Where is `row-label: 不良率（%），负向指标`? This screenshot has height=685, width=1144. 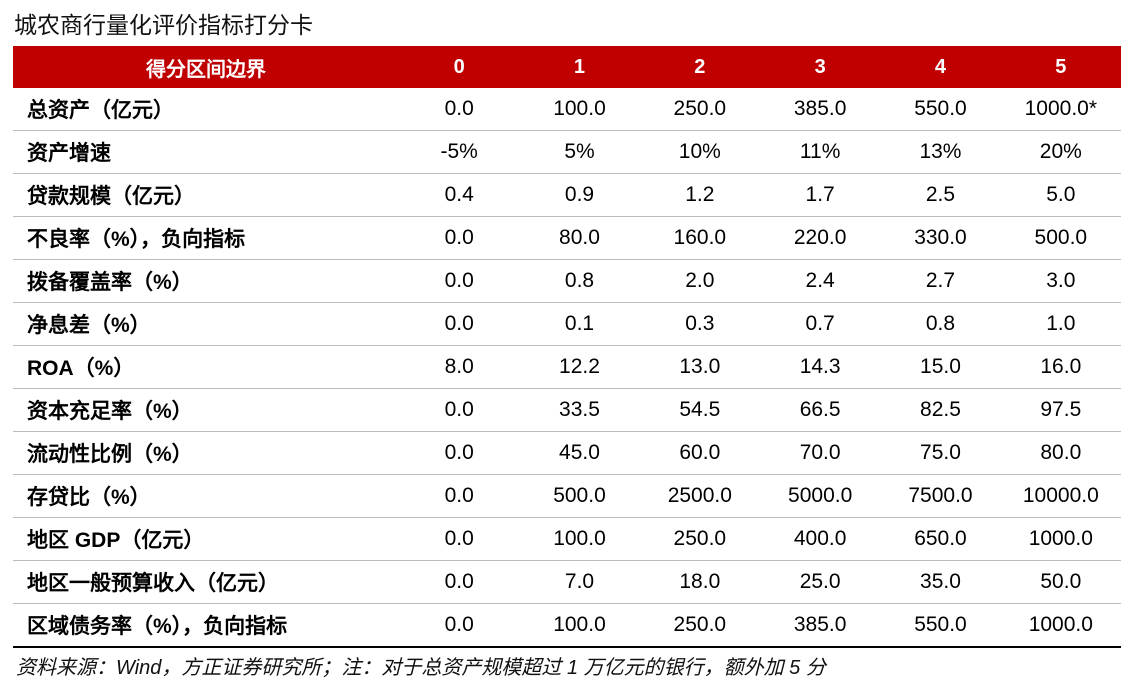
row-label: 不良率（%），负向指标 is located at coordinates (206, 238).